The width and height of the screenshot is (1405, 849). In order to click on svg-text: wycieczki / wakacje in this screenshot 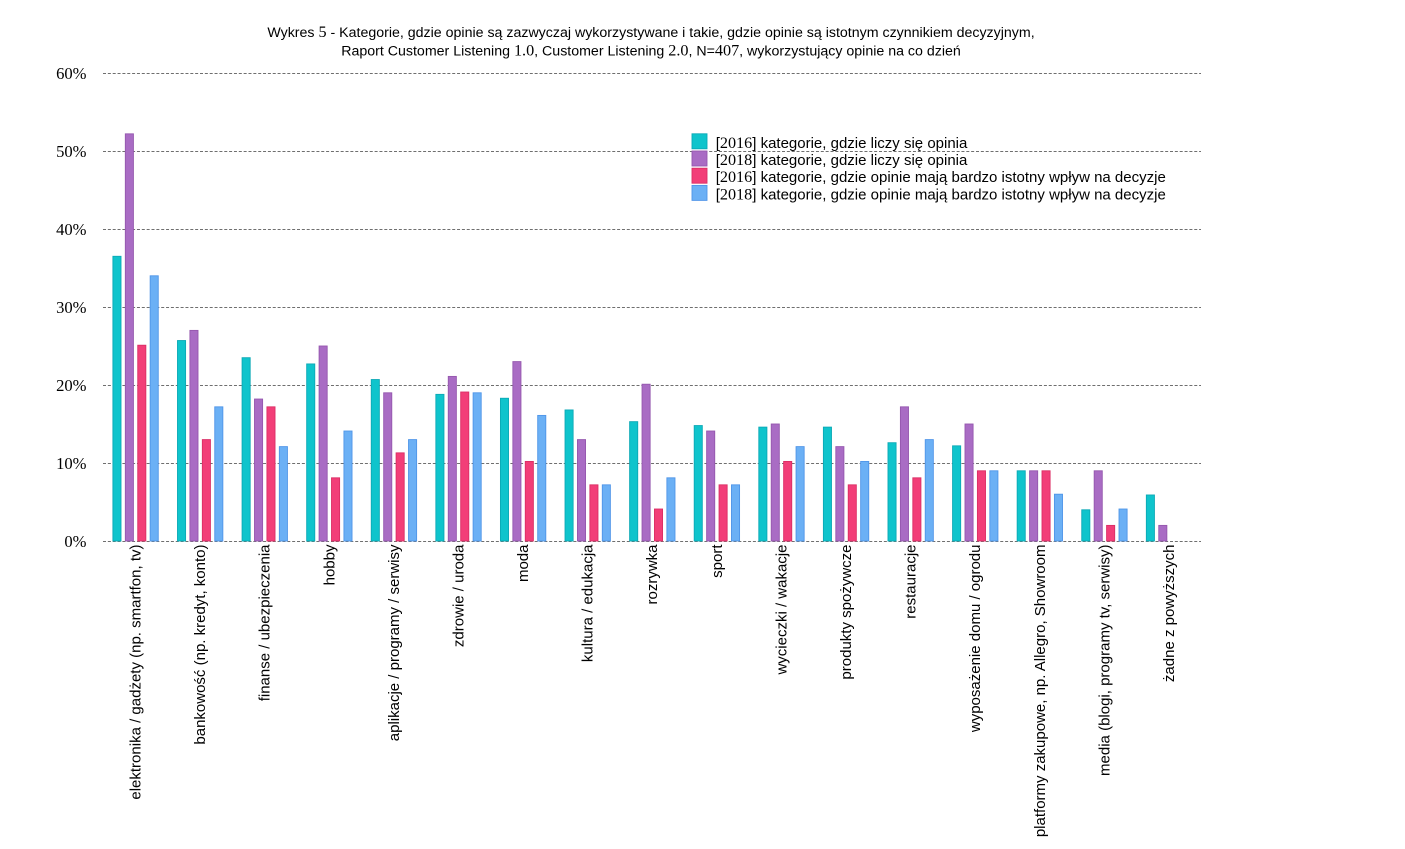, I will do `click(781, 610)`.